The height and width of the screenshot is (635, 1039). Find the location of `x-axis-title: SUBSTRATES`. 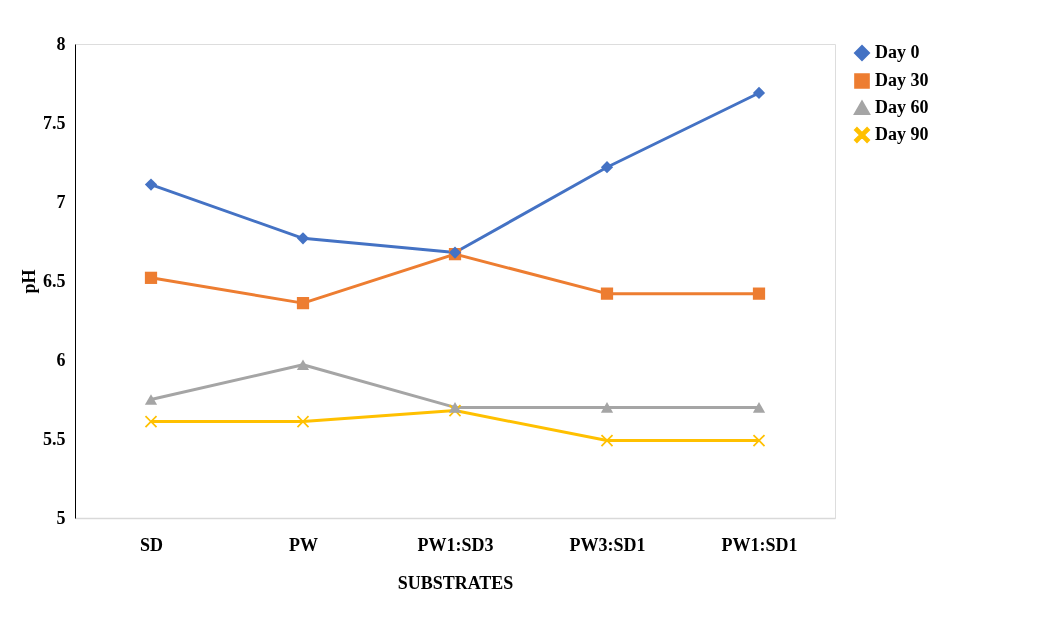

x-axis-title: SUBSTRATES is located at coordinates (455, 582).